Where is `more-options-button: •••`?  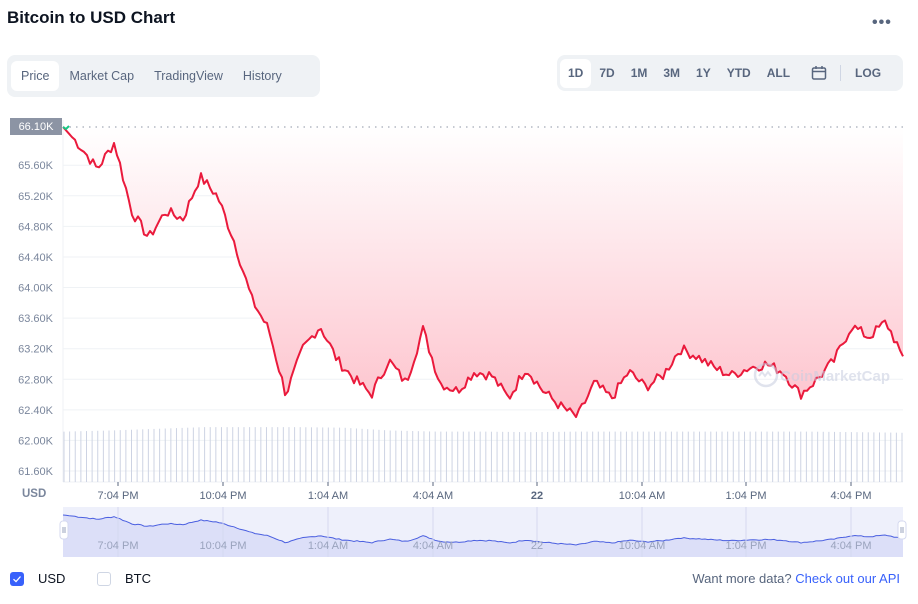 more-options-button: ••• is located at coordinates (882, 23).